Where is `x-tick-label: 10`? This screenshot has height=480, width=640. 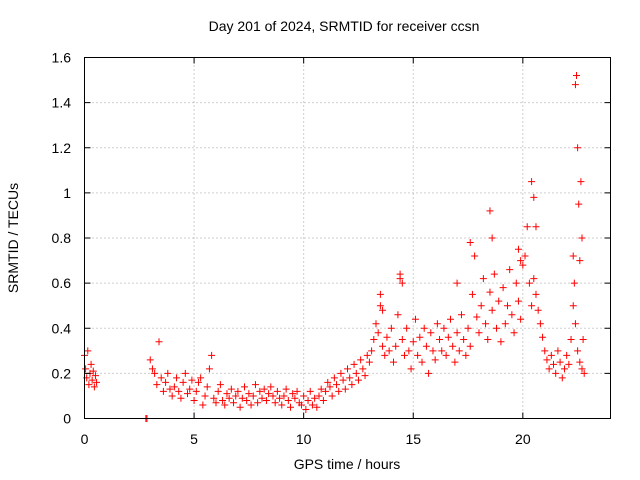
x-tick-label: 10 is located at coordinates (304, 439).